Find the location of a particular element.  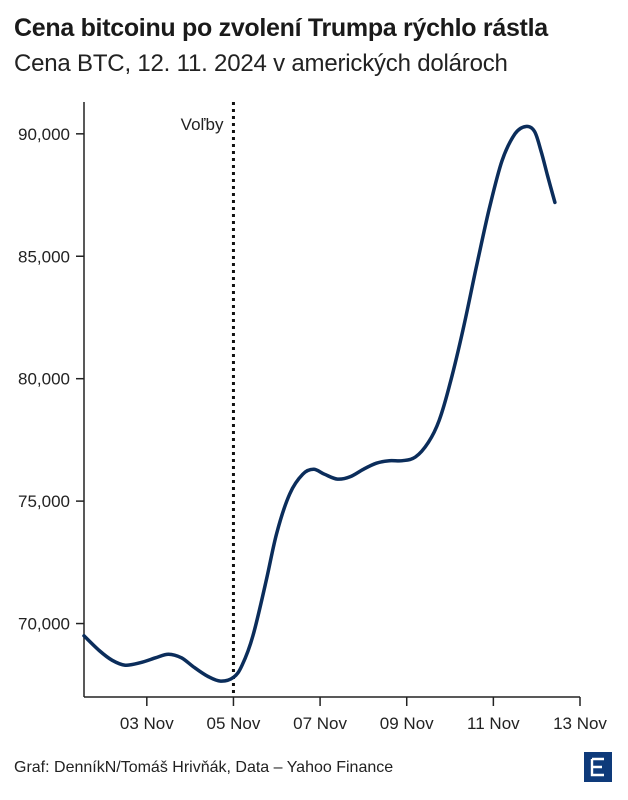

y-axis: 70,000 75,000 80,000 85,000 90,000 is located at coordinates (51, 399).